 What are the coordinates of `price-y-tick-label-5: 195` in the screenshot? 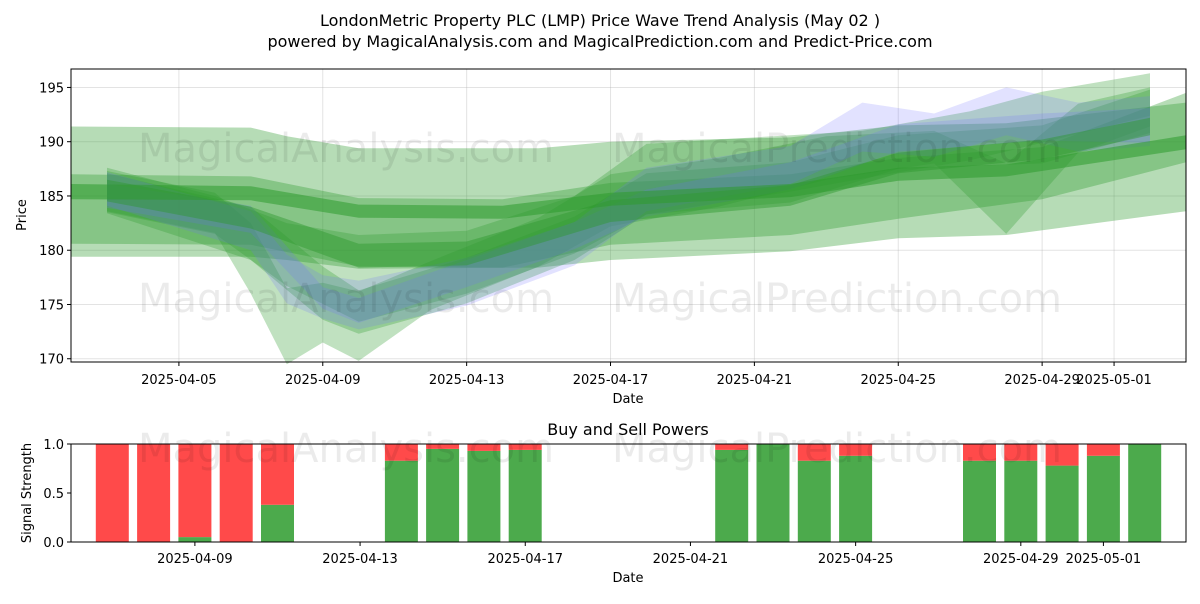 It's located at (51, 88).